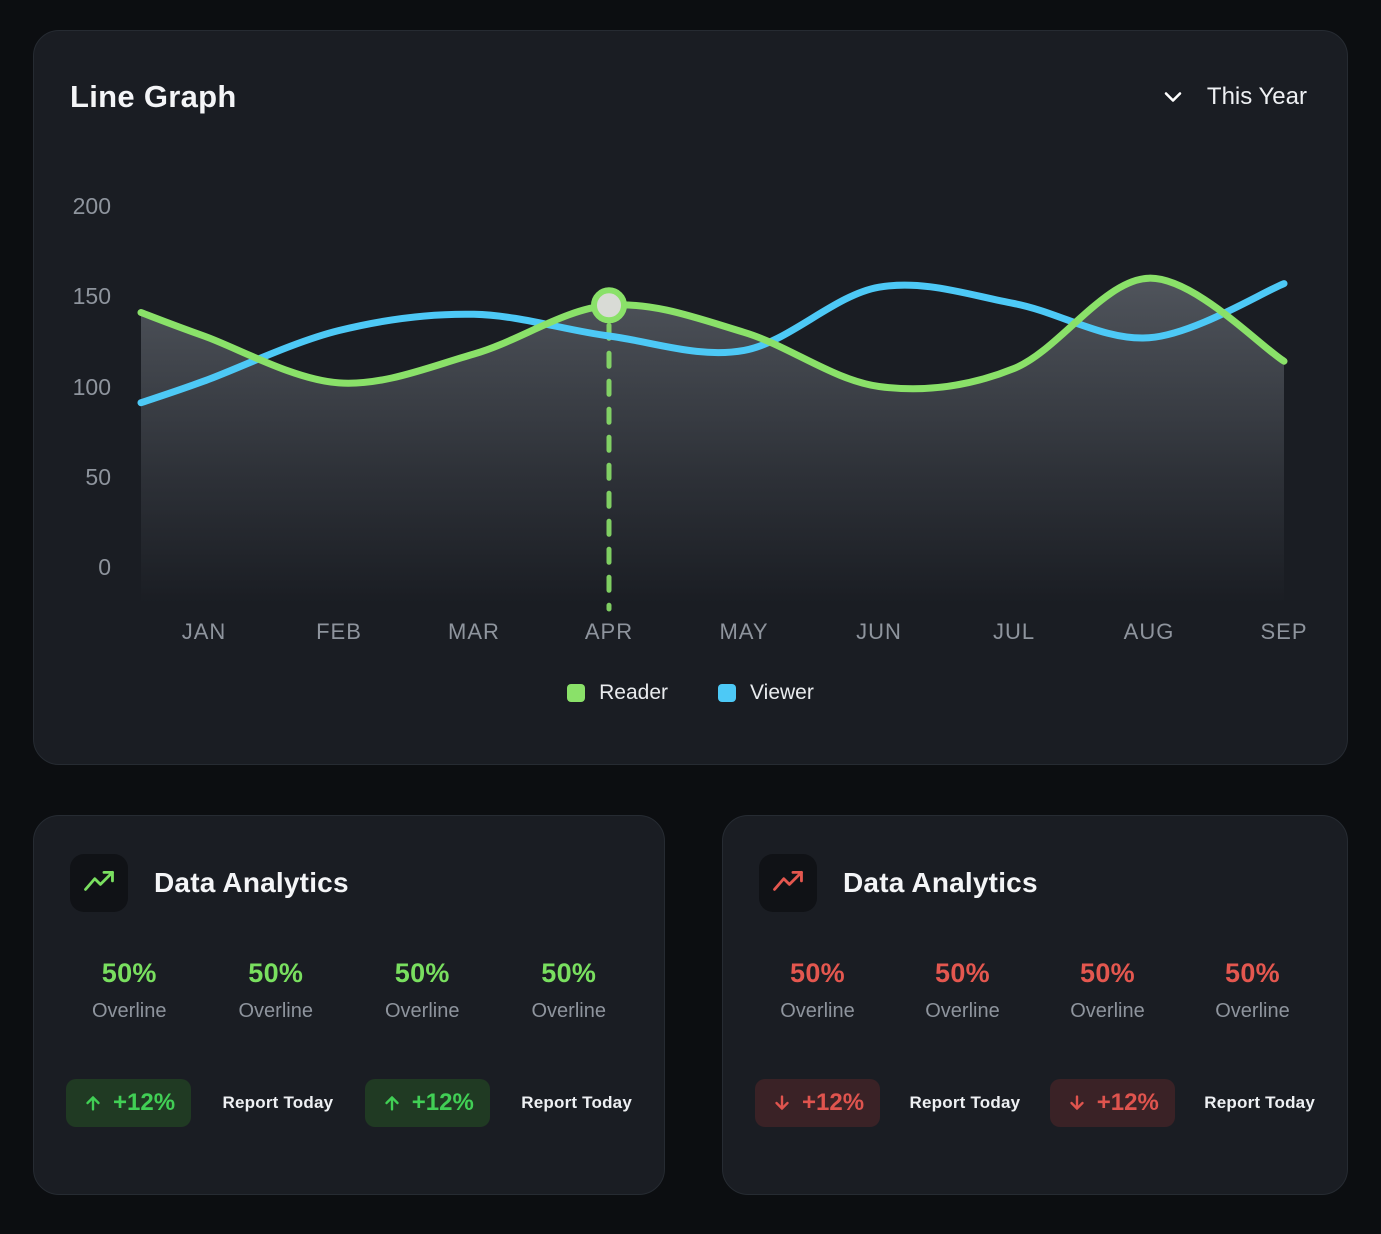  I want to click on x-axis-tick: JUN, so click(879, 631).